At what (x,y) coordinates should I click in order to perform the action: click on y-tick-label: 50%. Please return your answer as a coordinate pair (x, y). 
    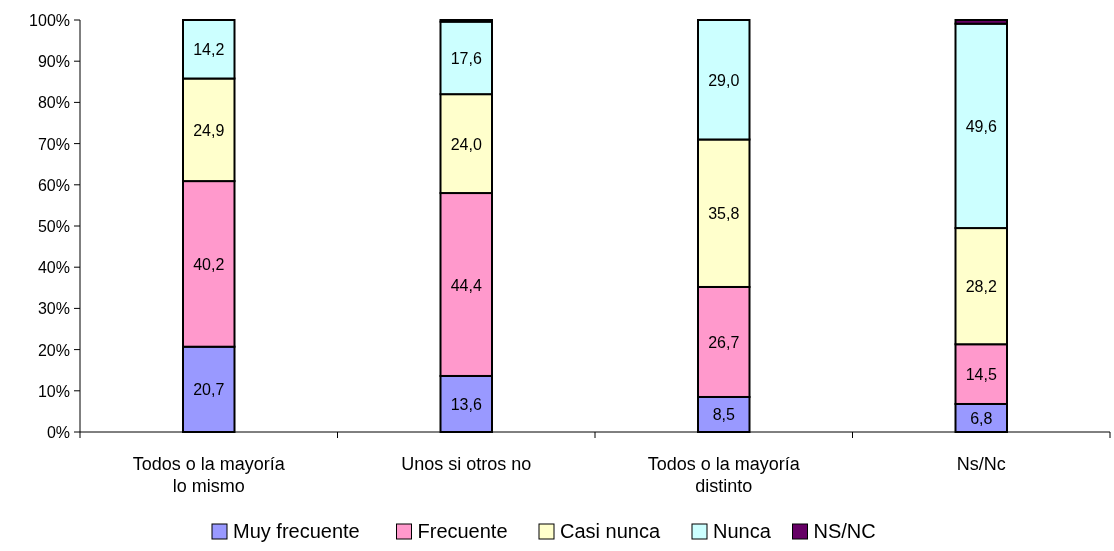
    Looking at the image, I should click on (53, 226).